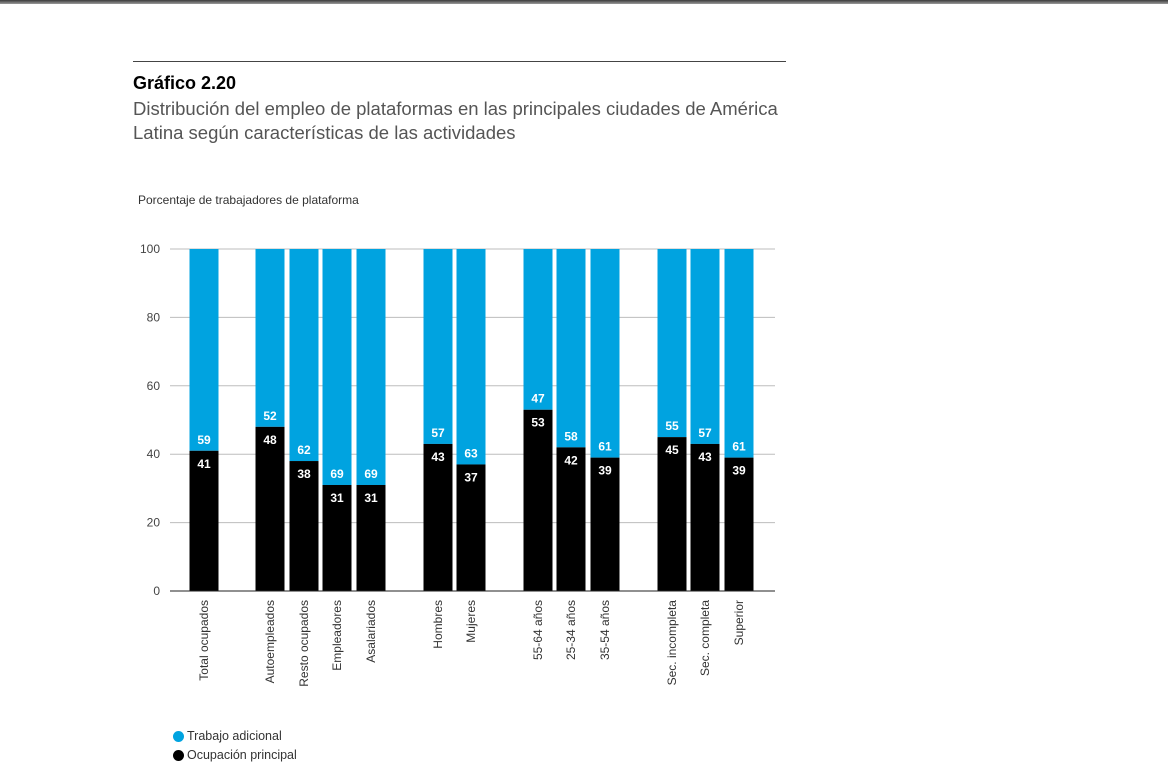 The width and height of the screenshot is (1168, 777). I want to click on data-label-principal-9: 39, so click(605, 471).